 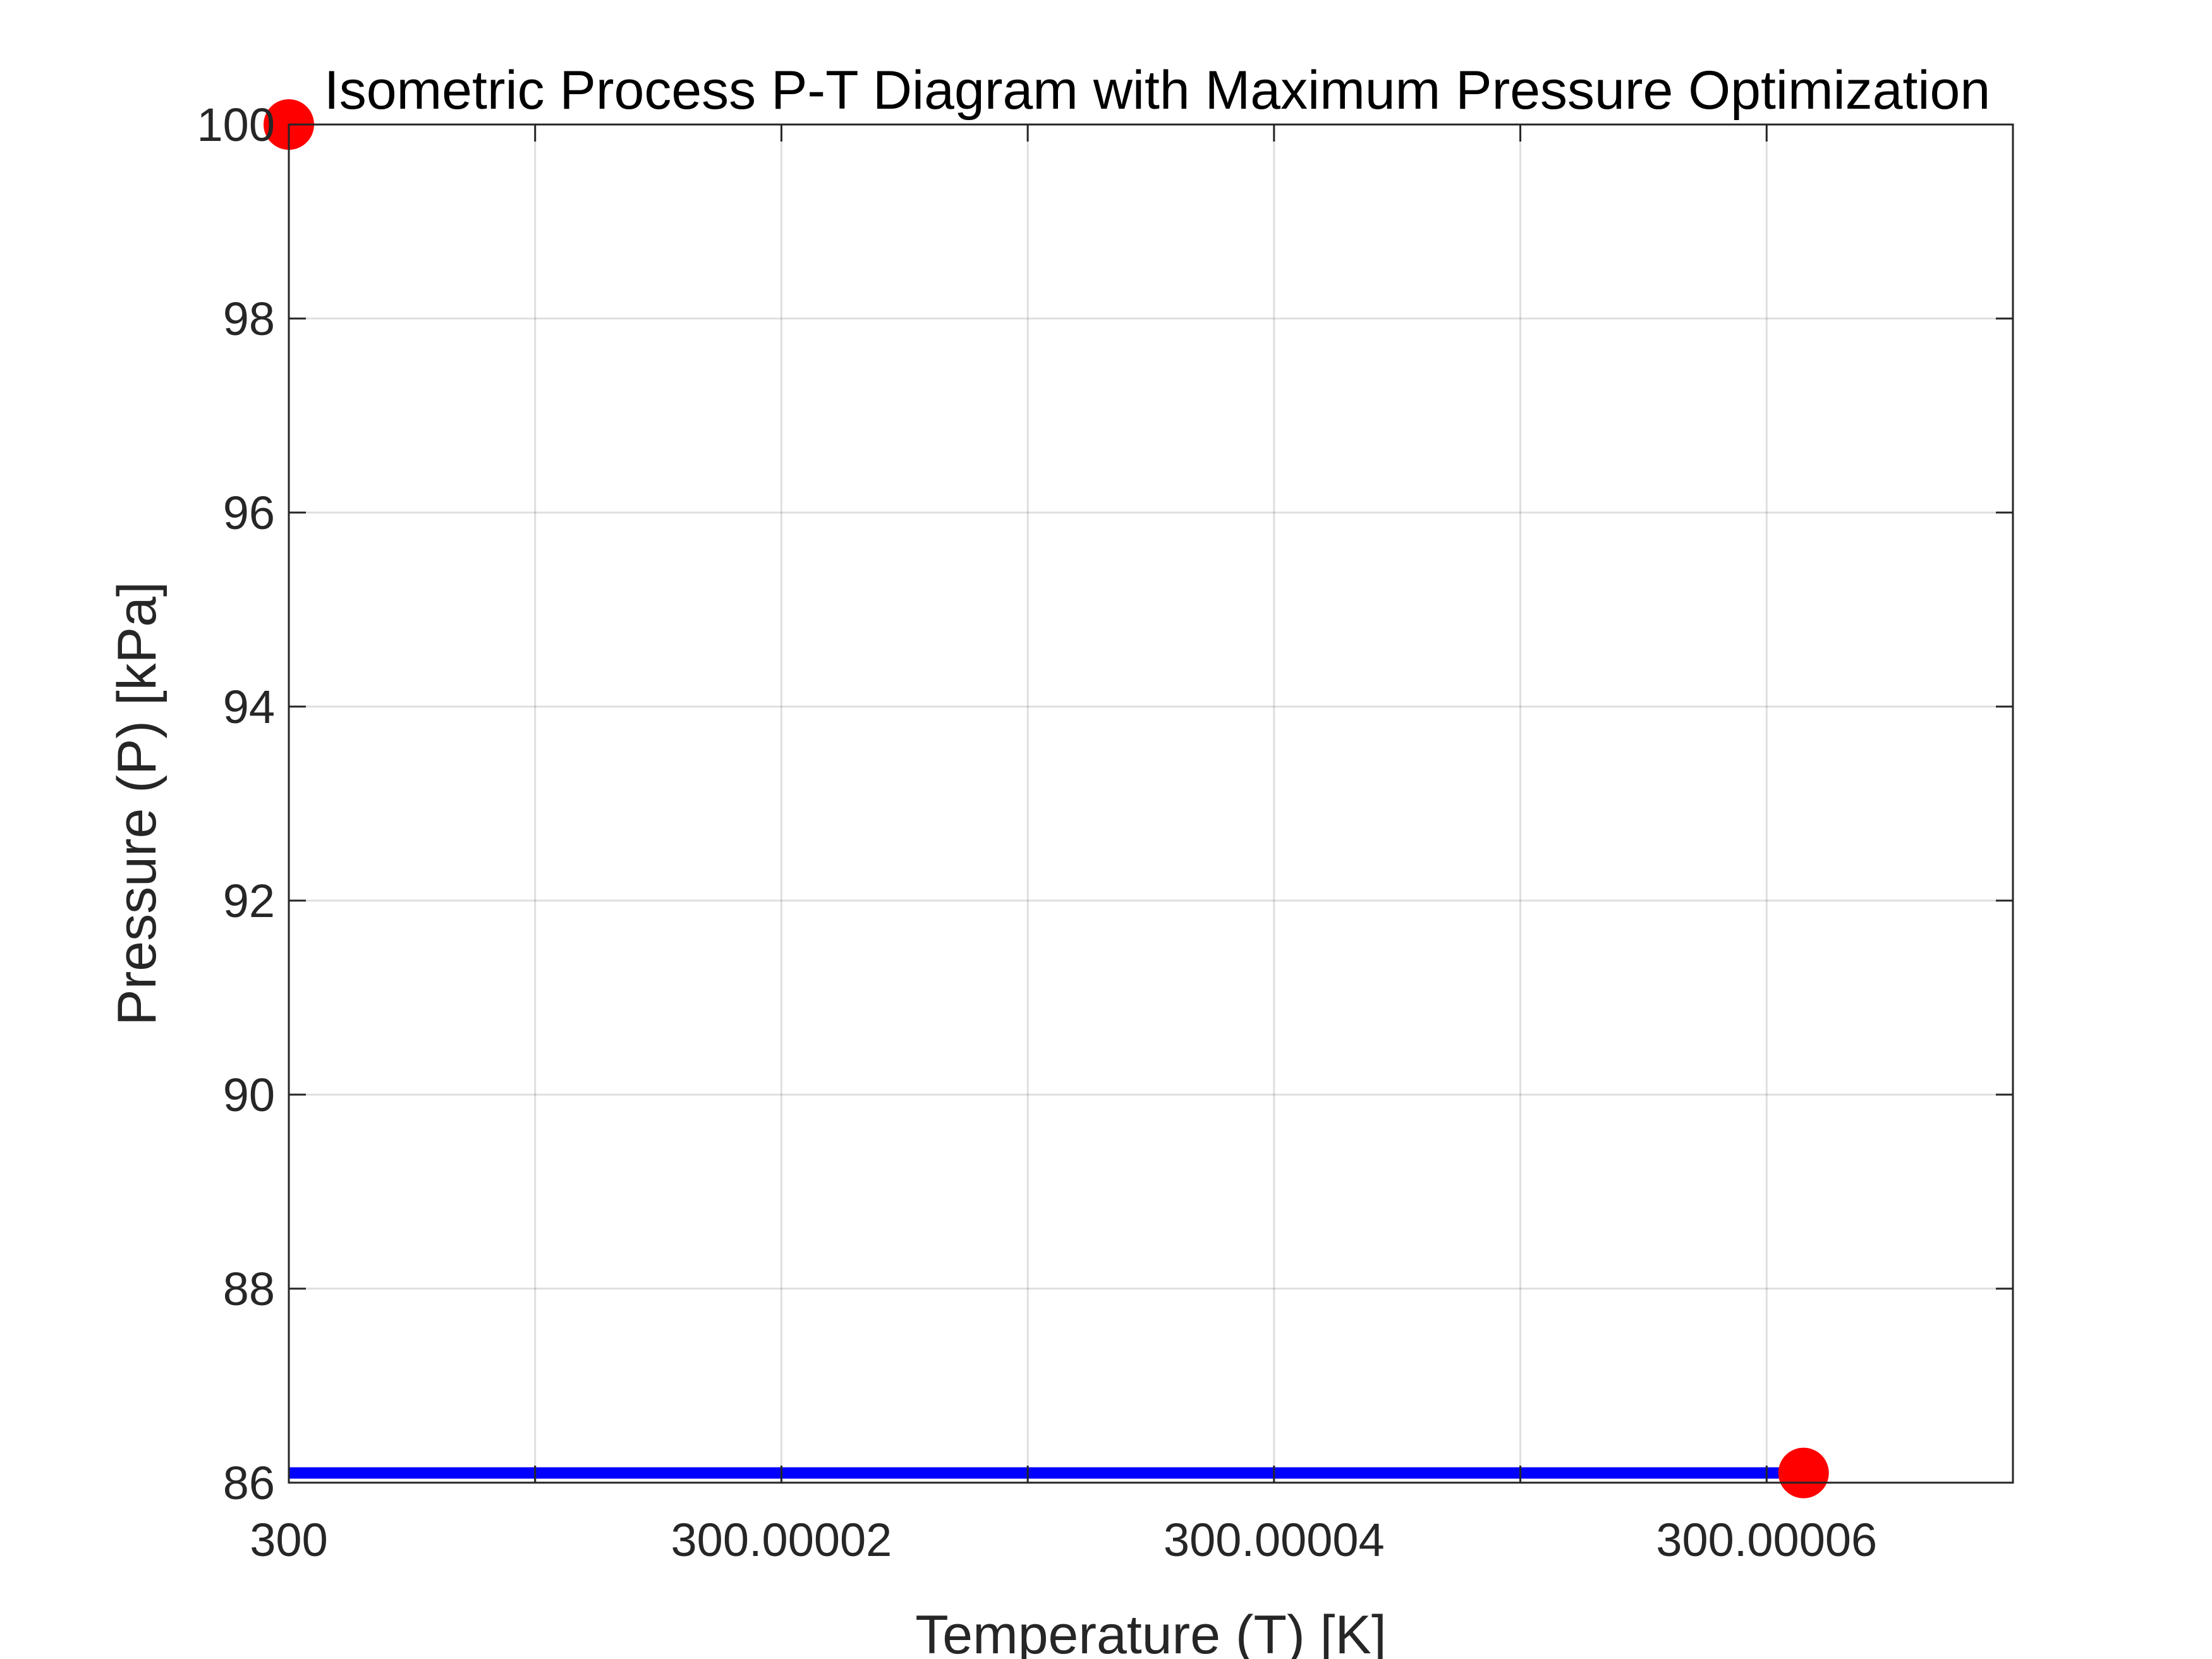 What do you see at coordinates (1804, 1473) in the screenshot?
I see `data-point` at bounding box center [1804, 1473].